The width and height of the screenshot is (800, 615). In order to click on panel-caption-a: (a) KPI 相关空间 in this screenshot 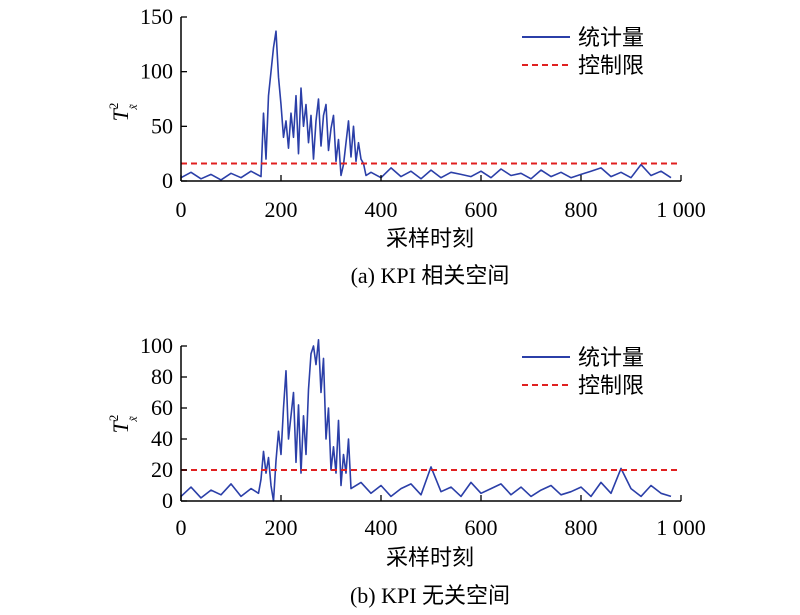, I will do `click(430, 275)`.